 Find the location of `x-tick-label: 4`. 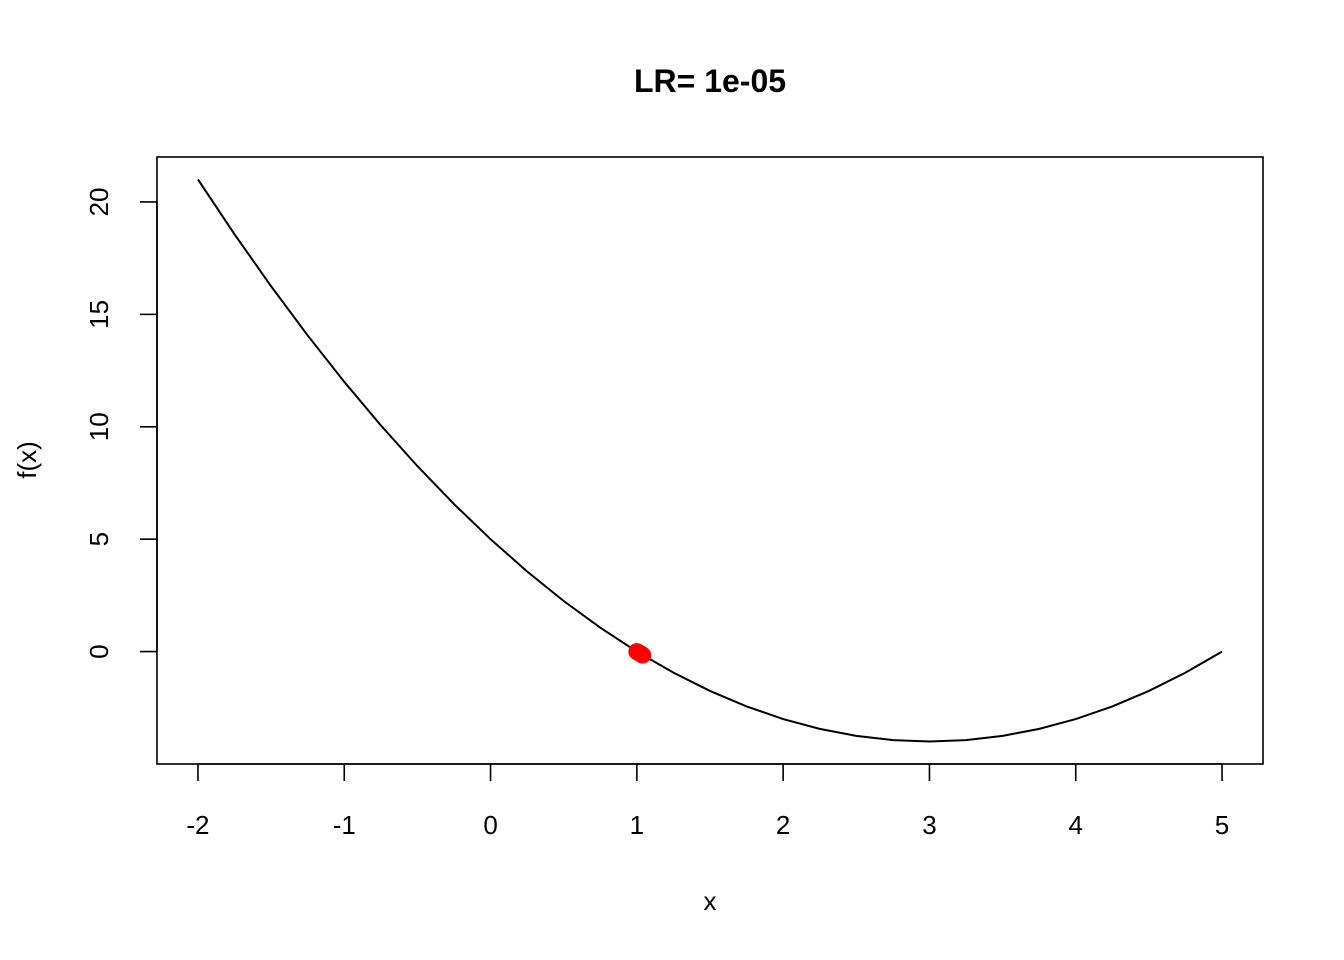

x-tick-label: 4 is located at coordinates (1076, 825).